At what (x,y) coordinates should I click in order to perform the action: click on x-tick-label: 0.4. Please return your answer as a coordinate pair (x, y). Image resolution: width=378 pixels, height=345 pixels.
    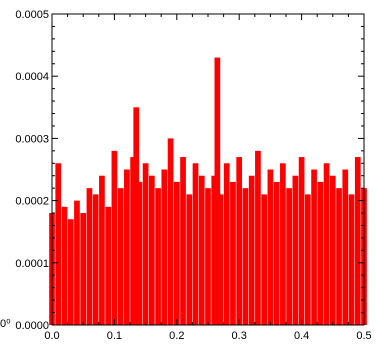
    Looking at the image, I should click on (301, 336).